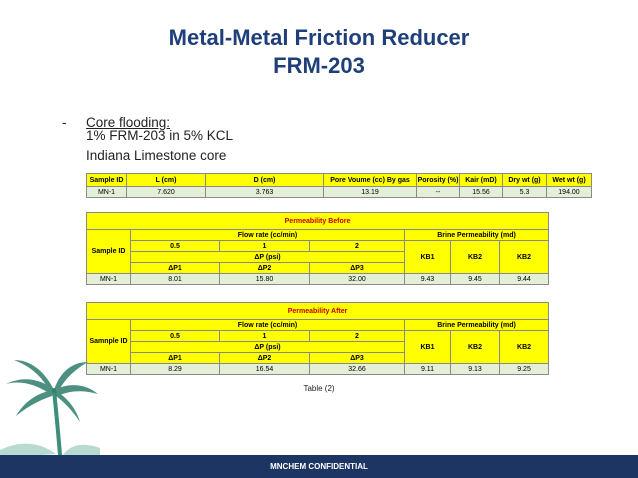  What do you see at coordinates (108, 279) in the screenshot?
I see `before-sample-id: MN-1` at bounding box center [108, 279].